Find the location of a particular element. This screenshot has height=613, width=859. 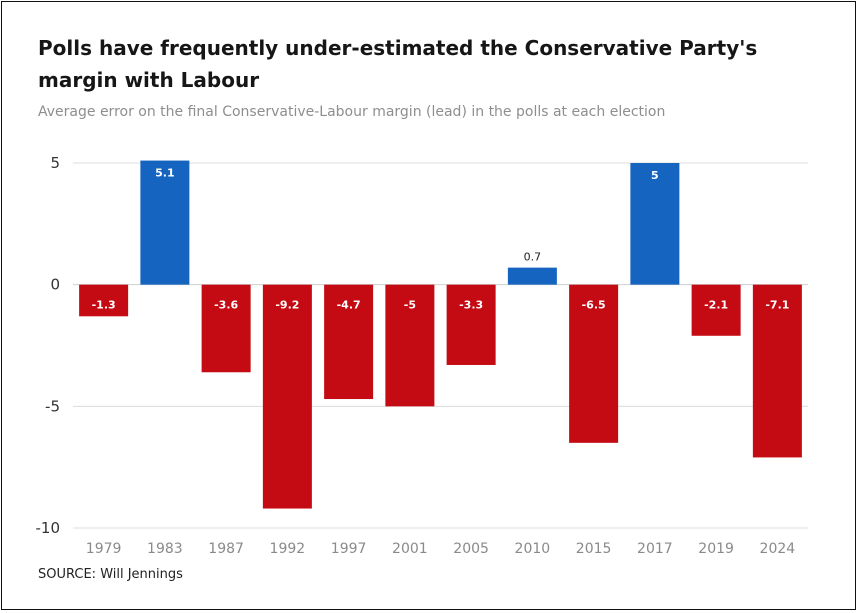

data-label: -4.7 is located at coordinates (349, 305).